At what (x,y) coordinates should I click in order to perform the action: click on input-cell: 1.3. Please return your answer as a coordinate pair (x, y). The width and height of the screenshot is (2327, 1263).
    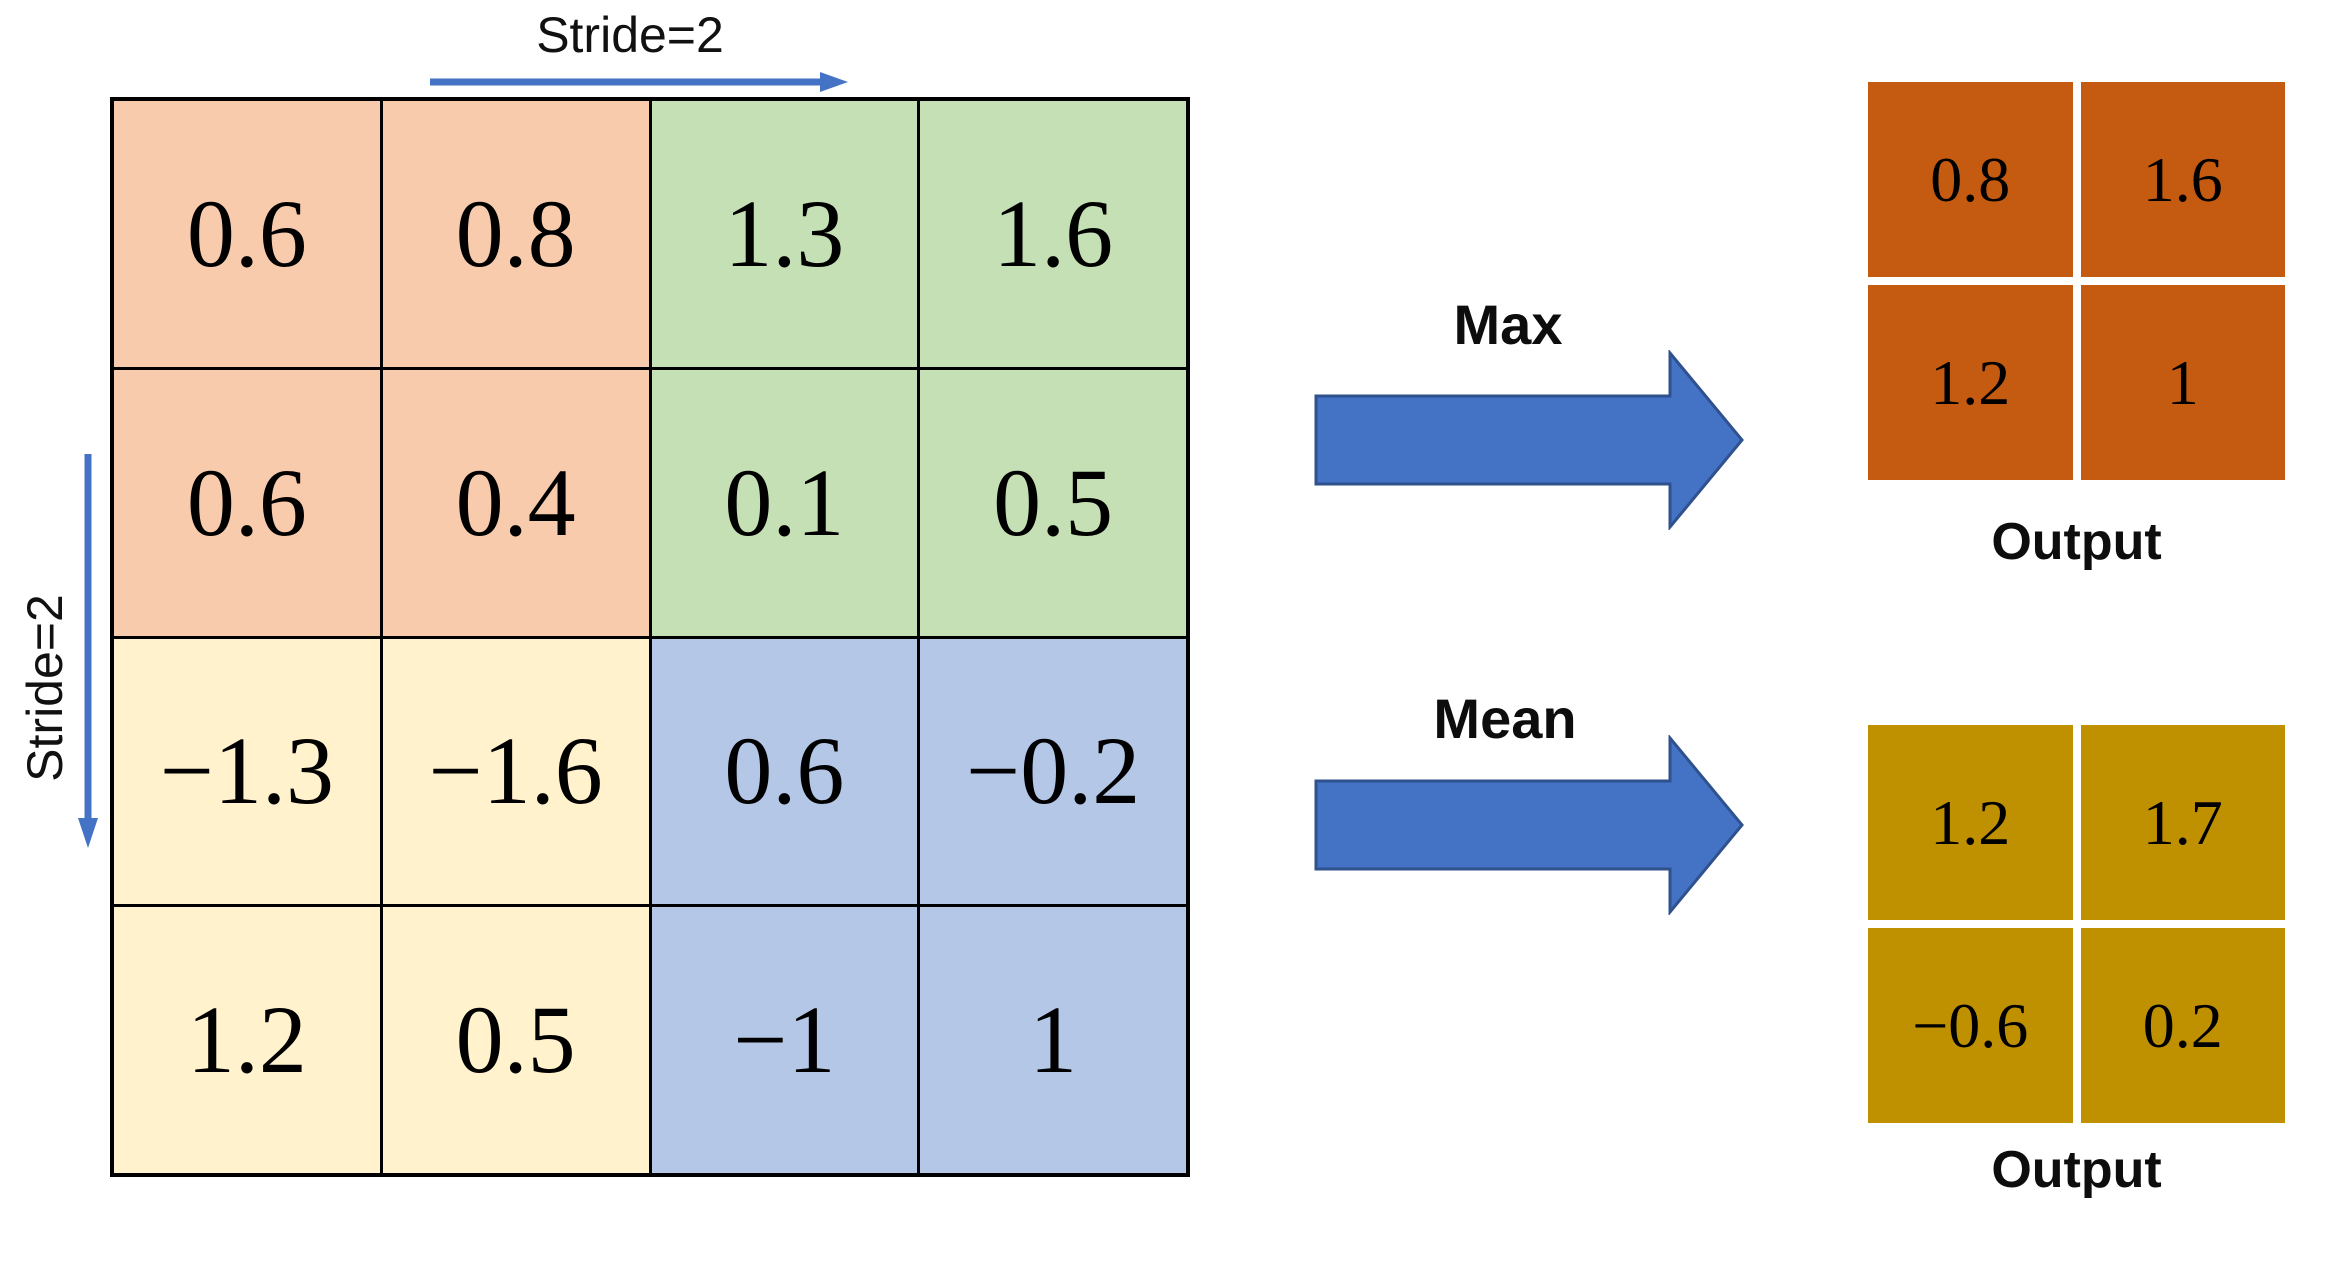
    Looking at the image, I should click on (784, 234).